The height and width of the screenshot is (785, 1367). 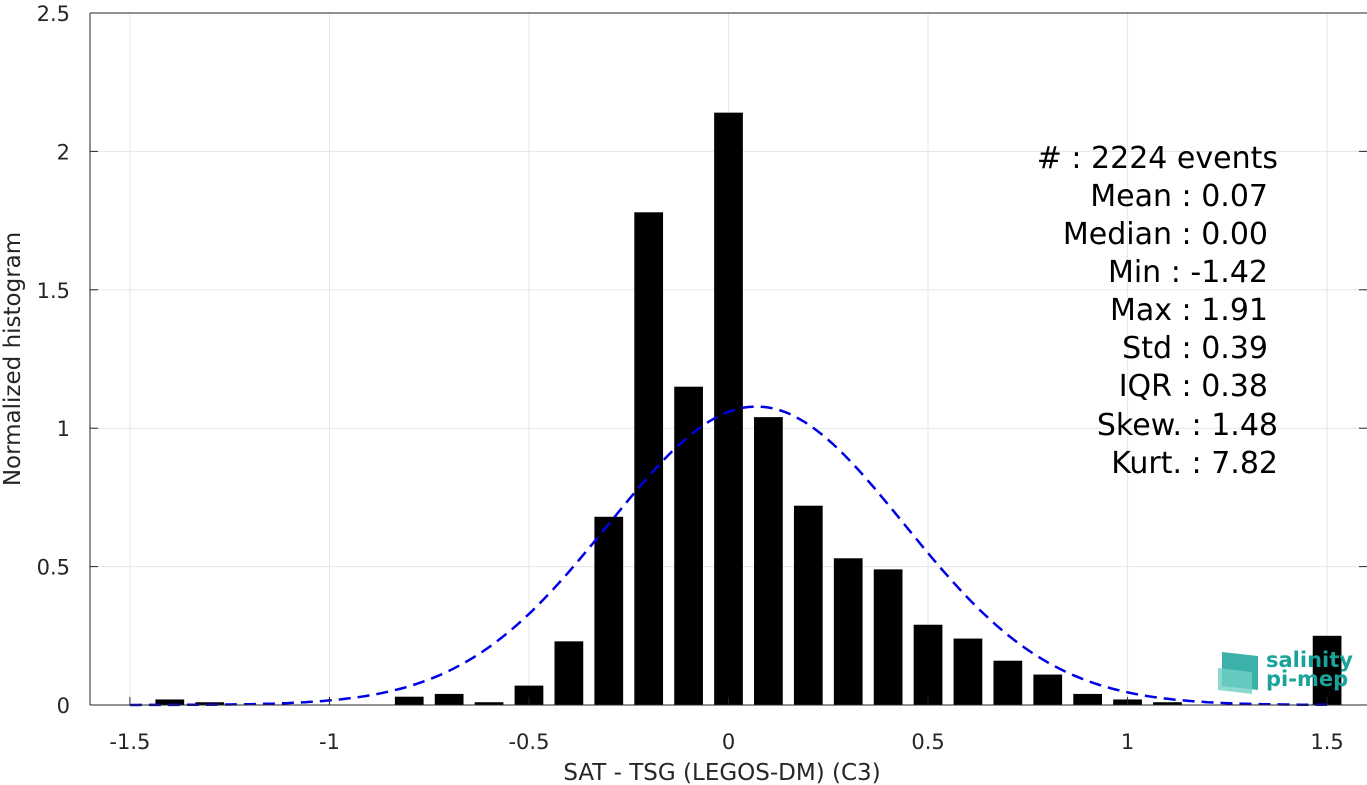 I want to click on x-tick-label: 1, so click(x=1127, y=742).